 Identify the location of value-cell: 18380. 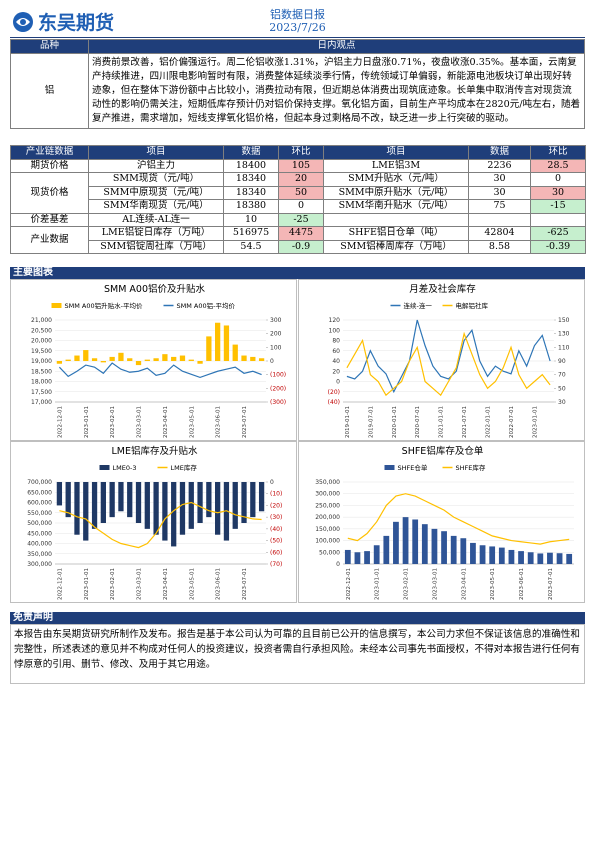
(251, 206).